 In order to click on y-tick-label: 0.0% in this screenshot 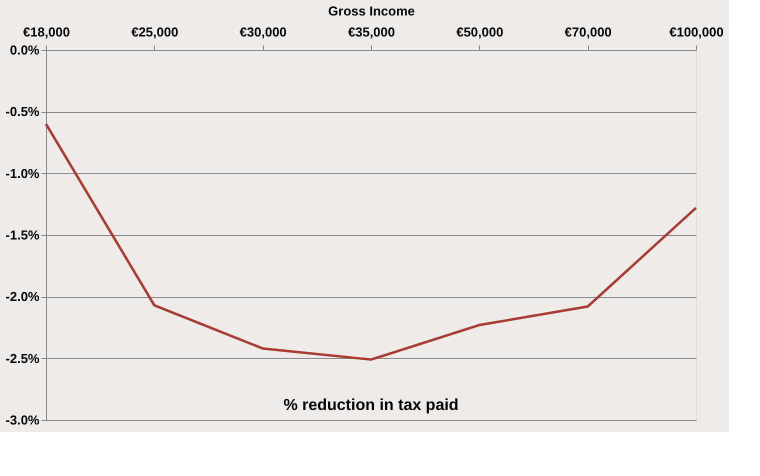, I will do `click(25, 50)`.